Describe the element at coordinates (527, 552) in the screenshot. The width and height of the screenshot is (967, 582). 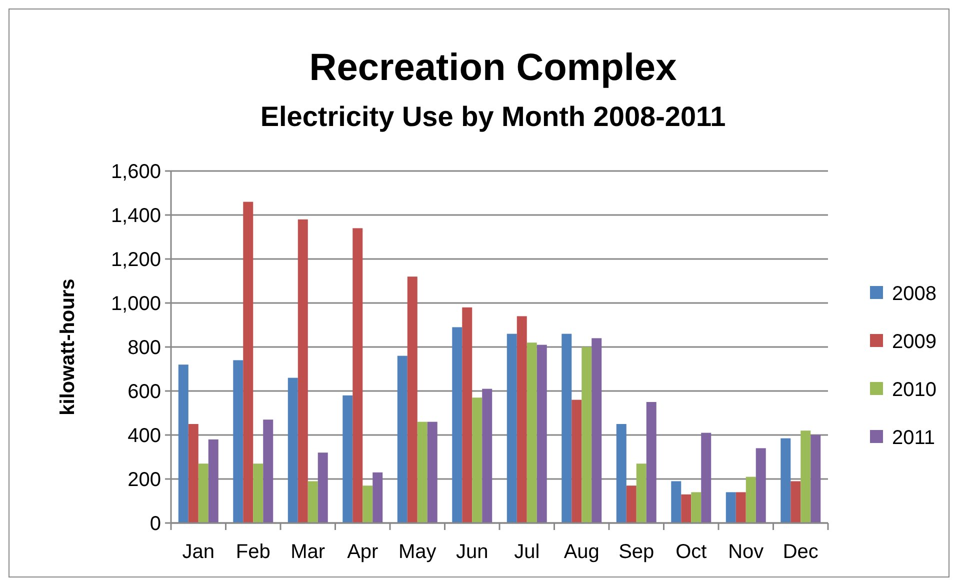
I see `x-tick-label: Jul` at that location.